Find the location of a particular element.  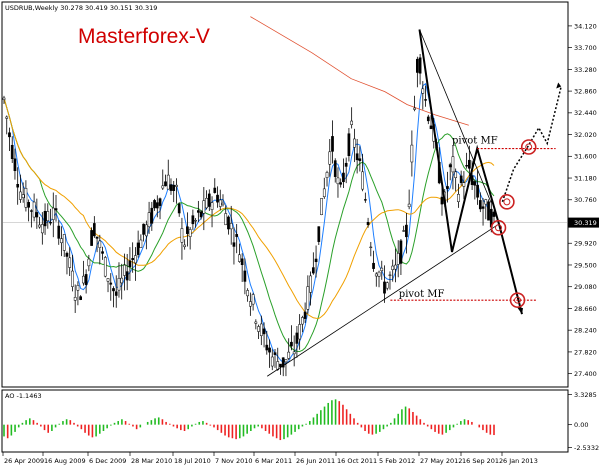

current-price-box is located at coordinates (583, 222).